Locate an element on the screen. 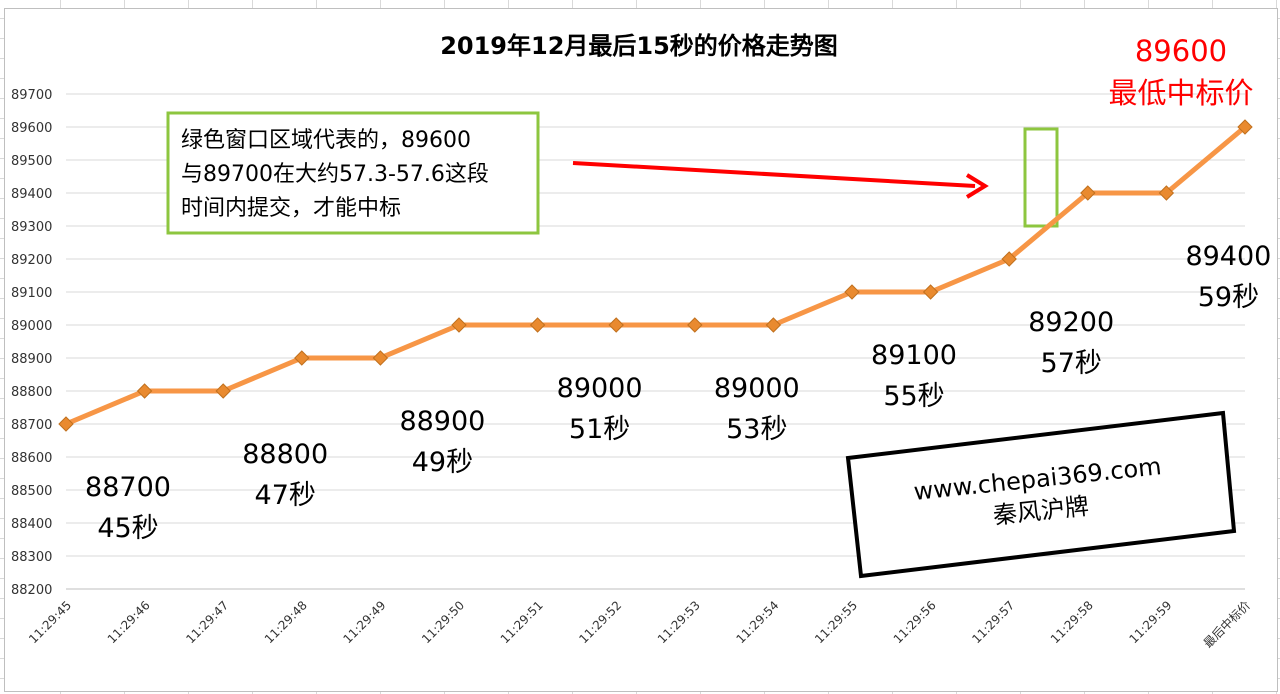  y-tick-label: 89000 is located at coordinates (31, 326).